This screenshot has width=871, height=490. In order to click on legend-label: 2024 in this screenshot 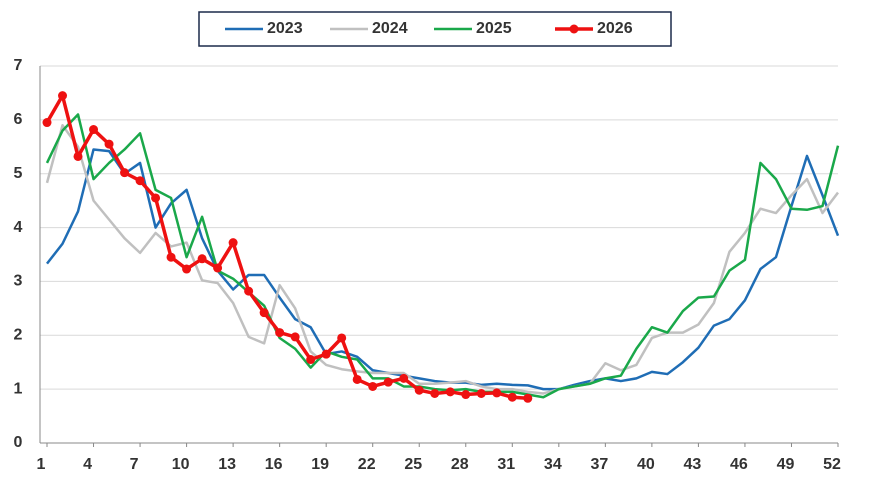, I will do `click(390, 28)`.